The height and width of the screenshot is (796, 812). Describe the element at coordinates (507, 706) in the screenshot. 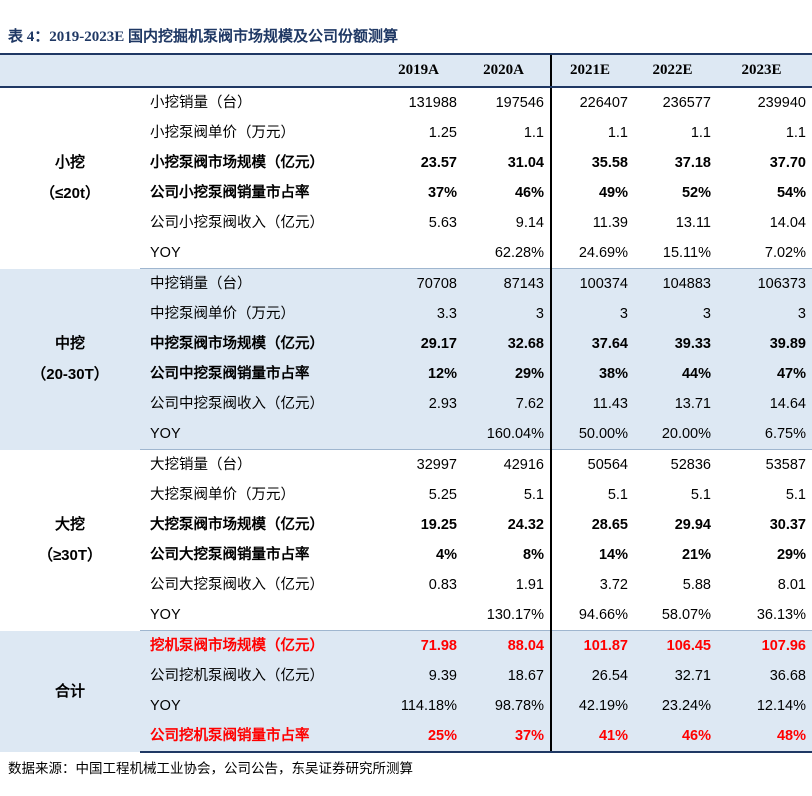

I see `value-cell: 98.78%` at that location.